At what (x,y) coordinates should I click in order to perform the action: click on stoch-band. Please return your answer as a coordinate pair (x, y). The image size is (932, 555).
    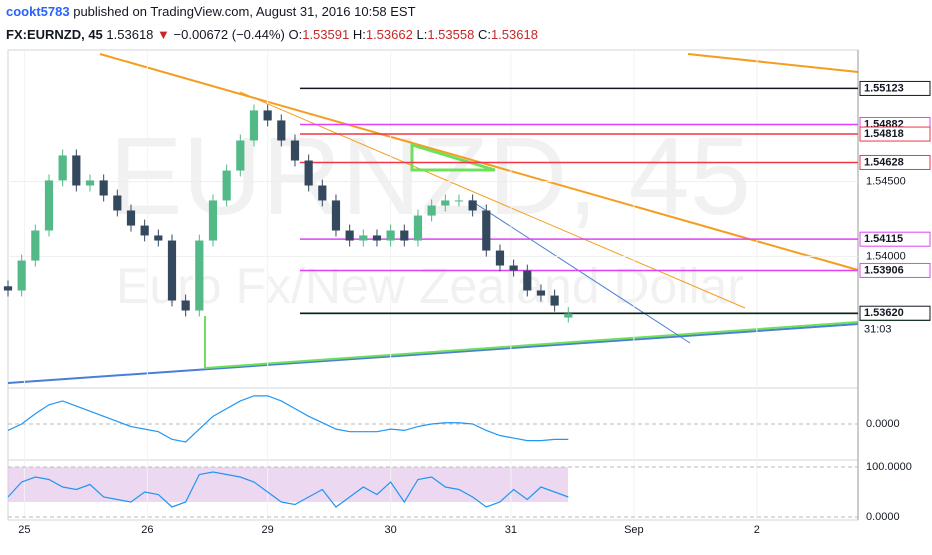
    Looking at the image, I should click on (288, 484).